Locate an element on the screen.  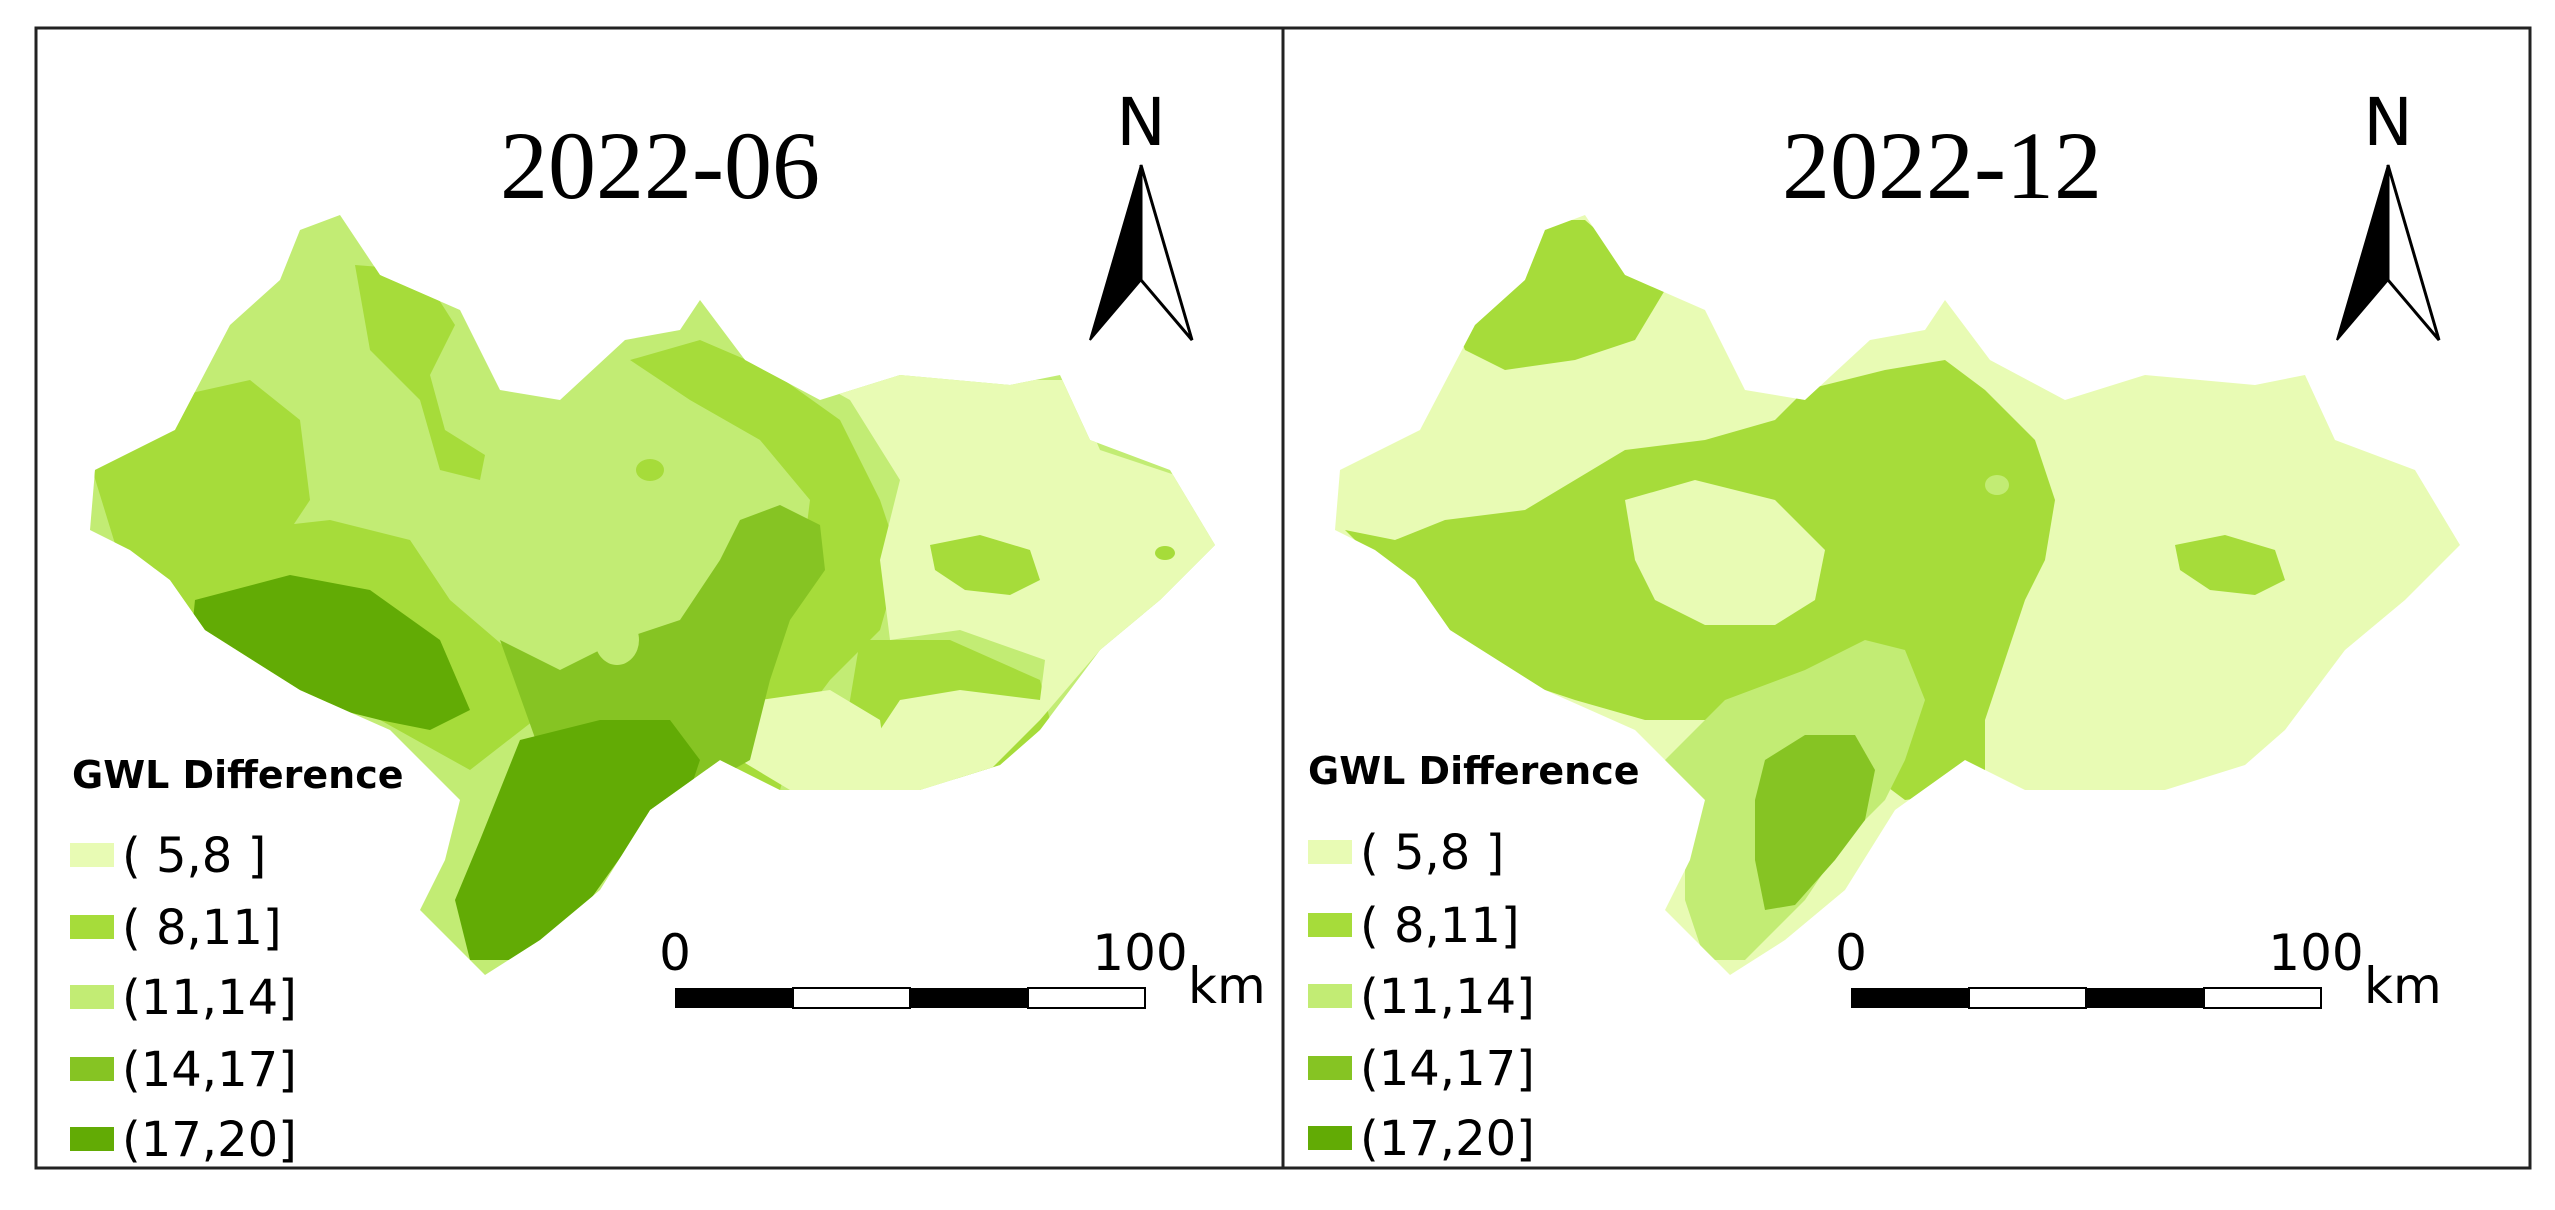
zone-5-8-pocket is located at coordinates (1725, 552).